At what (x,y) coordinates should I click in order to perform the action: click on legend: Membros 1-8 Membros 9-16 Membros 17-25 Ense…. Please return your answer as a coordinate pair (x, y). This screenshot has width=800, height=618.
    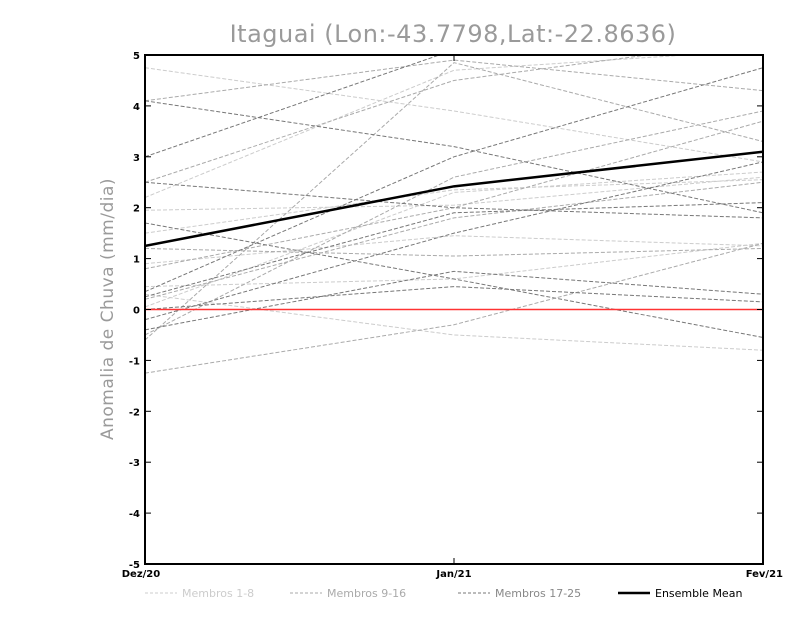
    Looking at the image, I should click on (443, 593).